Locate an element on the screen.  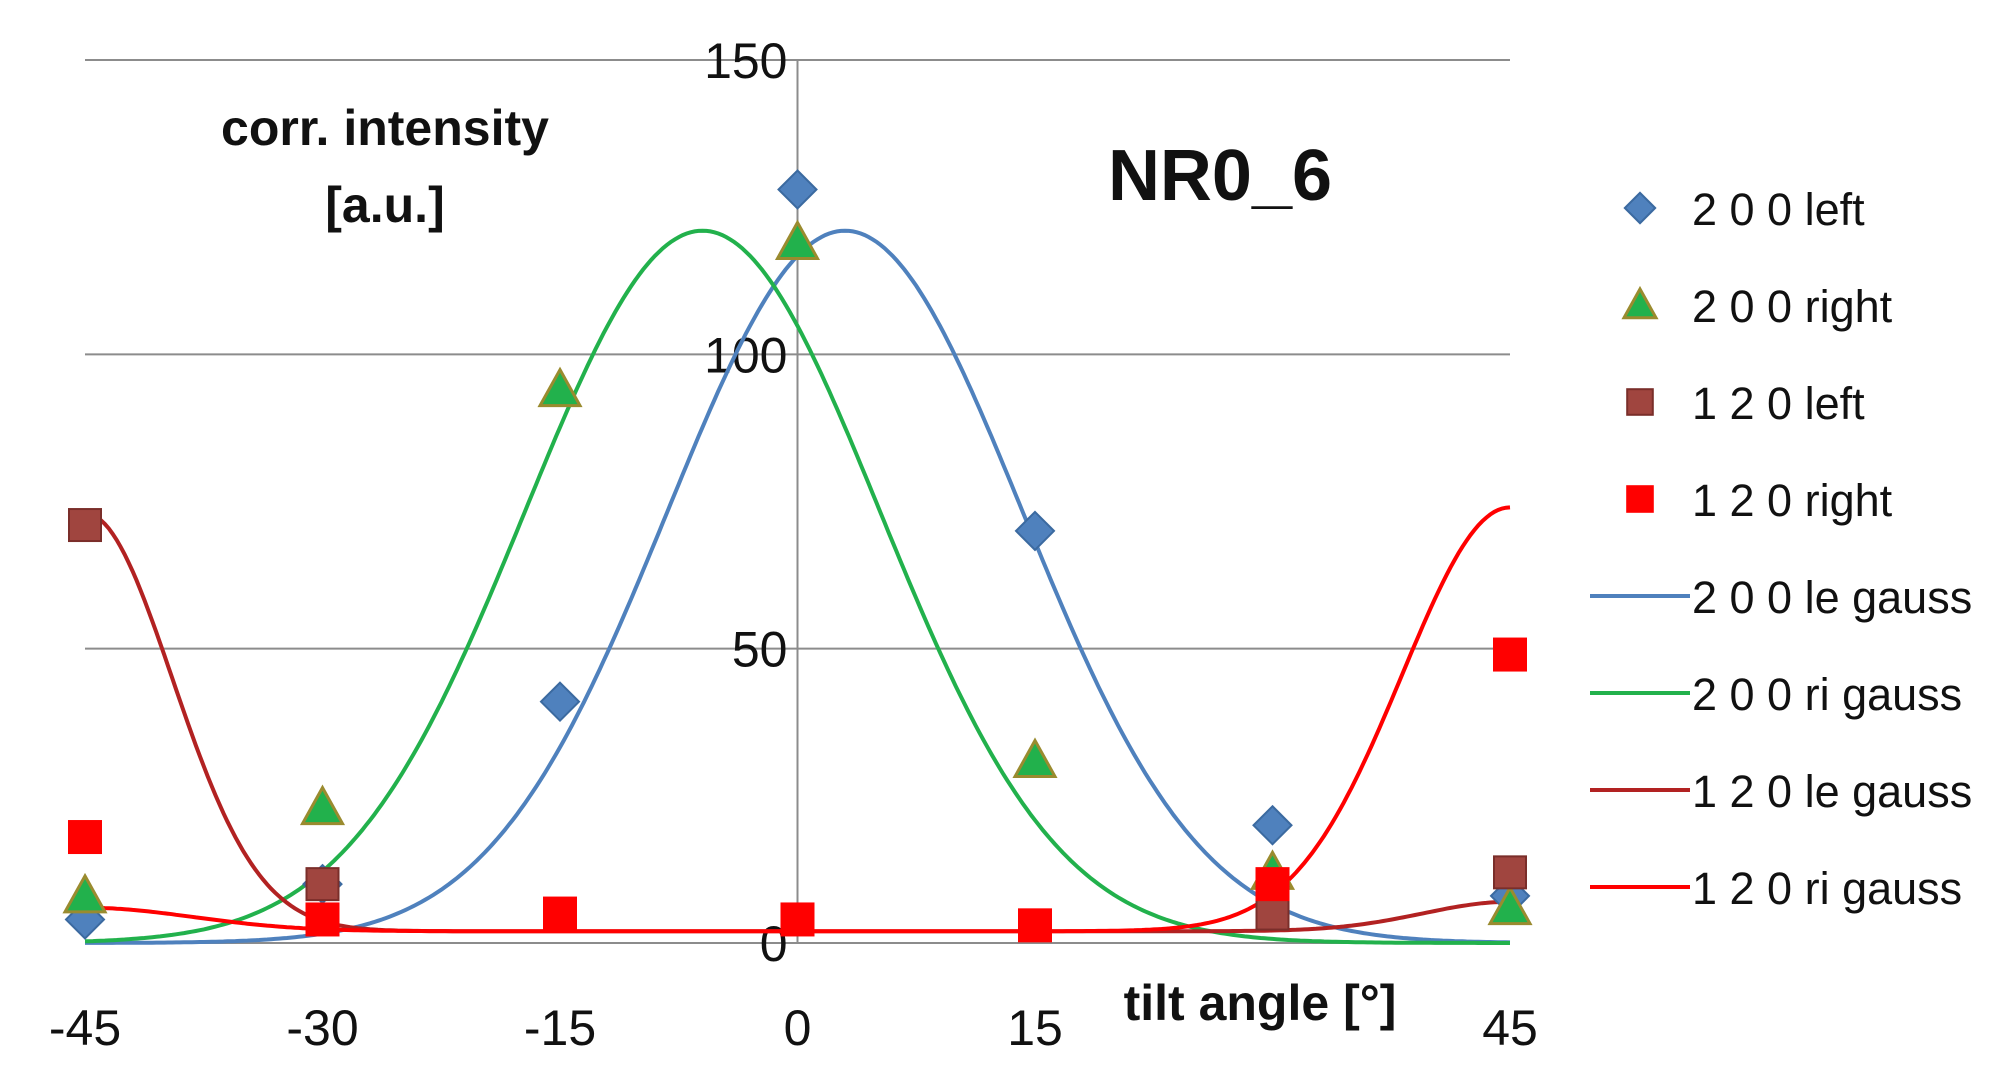
x-tick-label: -30 is located at coordinates (322, 1028).